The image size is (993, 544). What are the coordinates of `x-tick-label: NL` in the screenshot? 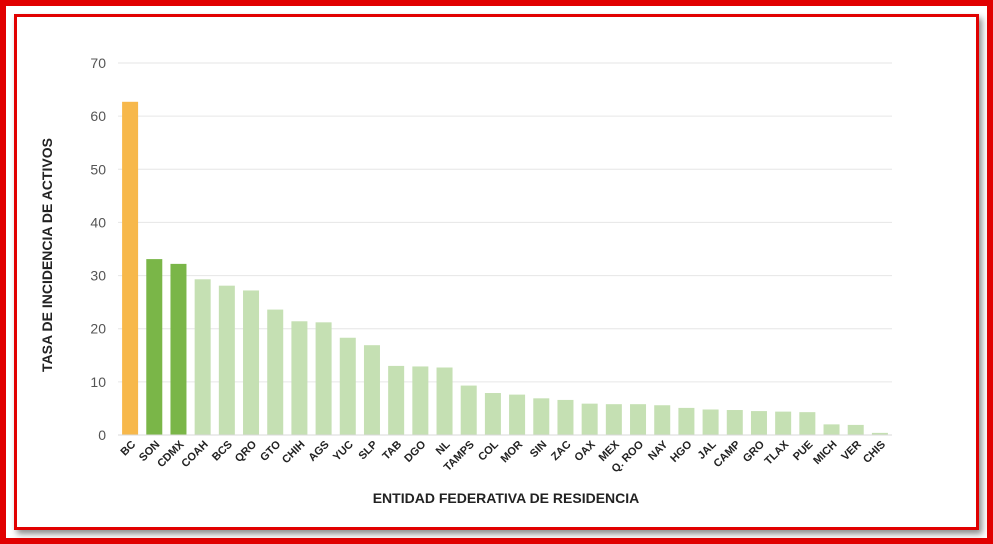 It's located at (443, 447).